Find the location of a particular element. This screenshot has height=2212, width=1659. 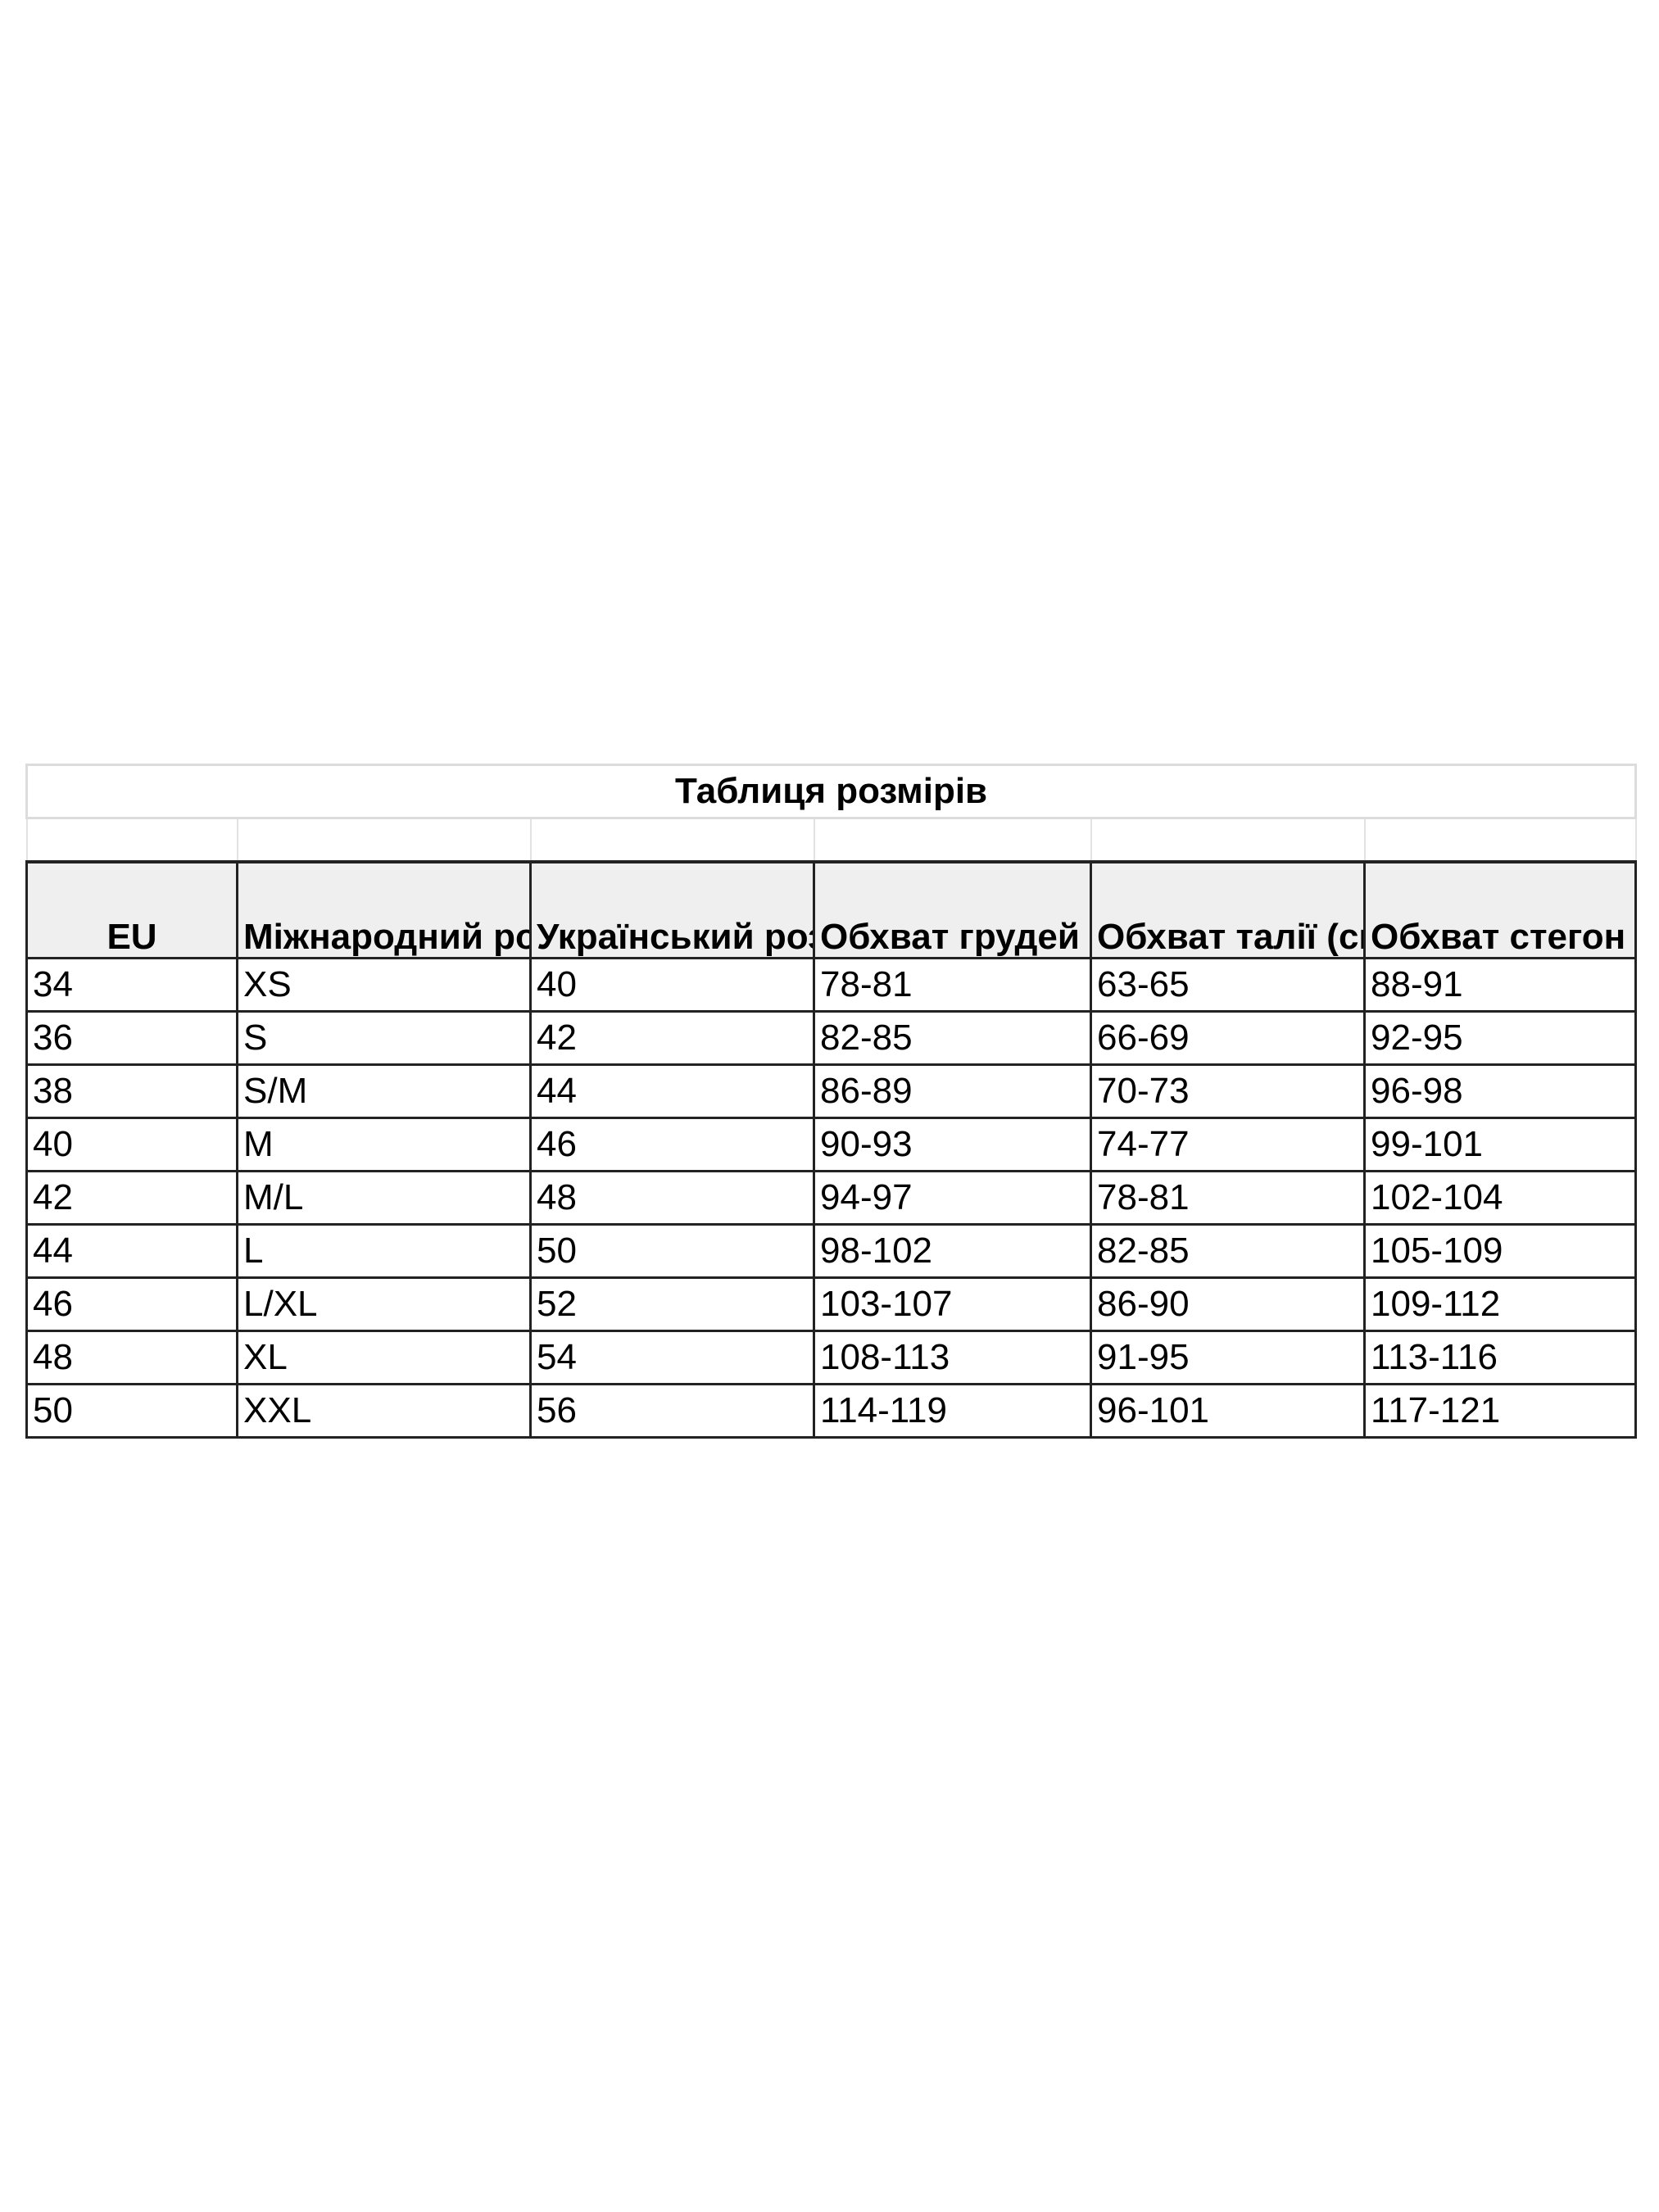

cell-waist: 63-65 is located at coordinates (1228, 985).